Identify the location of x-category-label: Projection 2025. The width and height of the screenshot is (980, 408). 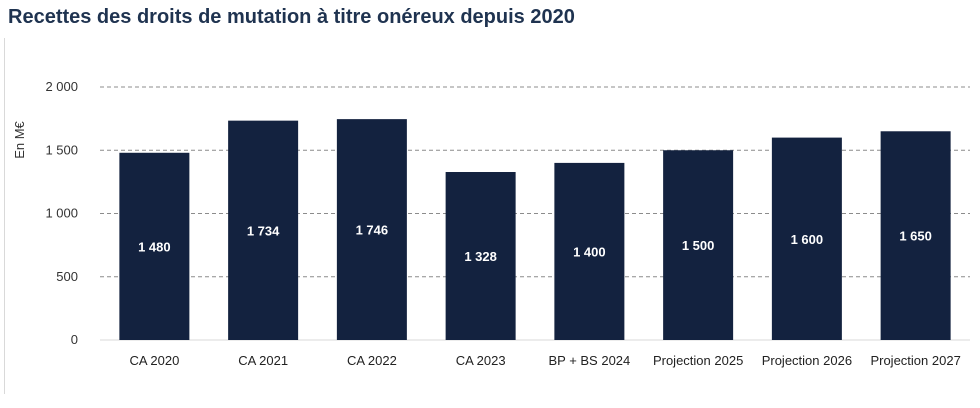
(698, 360).